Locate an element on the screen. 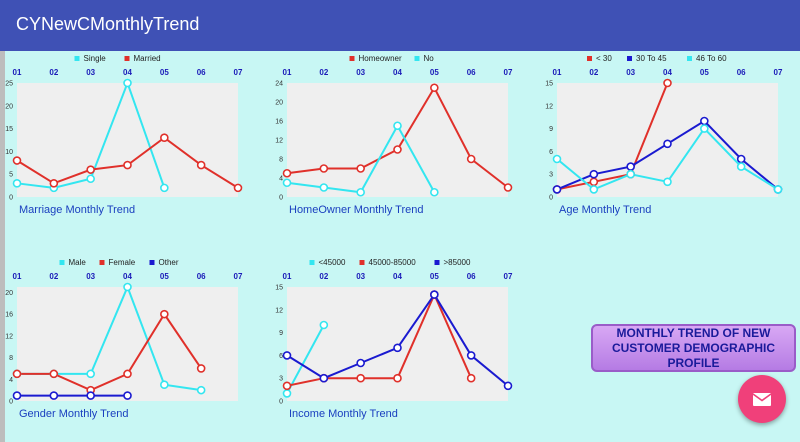 This screenshot has width=800, height=442. marriage-chart-title: Marriage Monthly Trend is located at coordinates (77, 210).